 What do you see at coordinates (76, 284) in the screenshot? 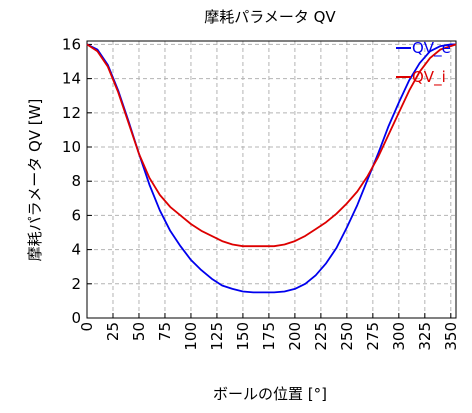
I see `y-tick-label: 2` at bounding box center [76, 284].